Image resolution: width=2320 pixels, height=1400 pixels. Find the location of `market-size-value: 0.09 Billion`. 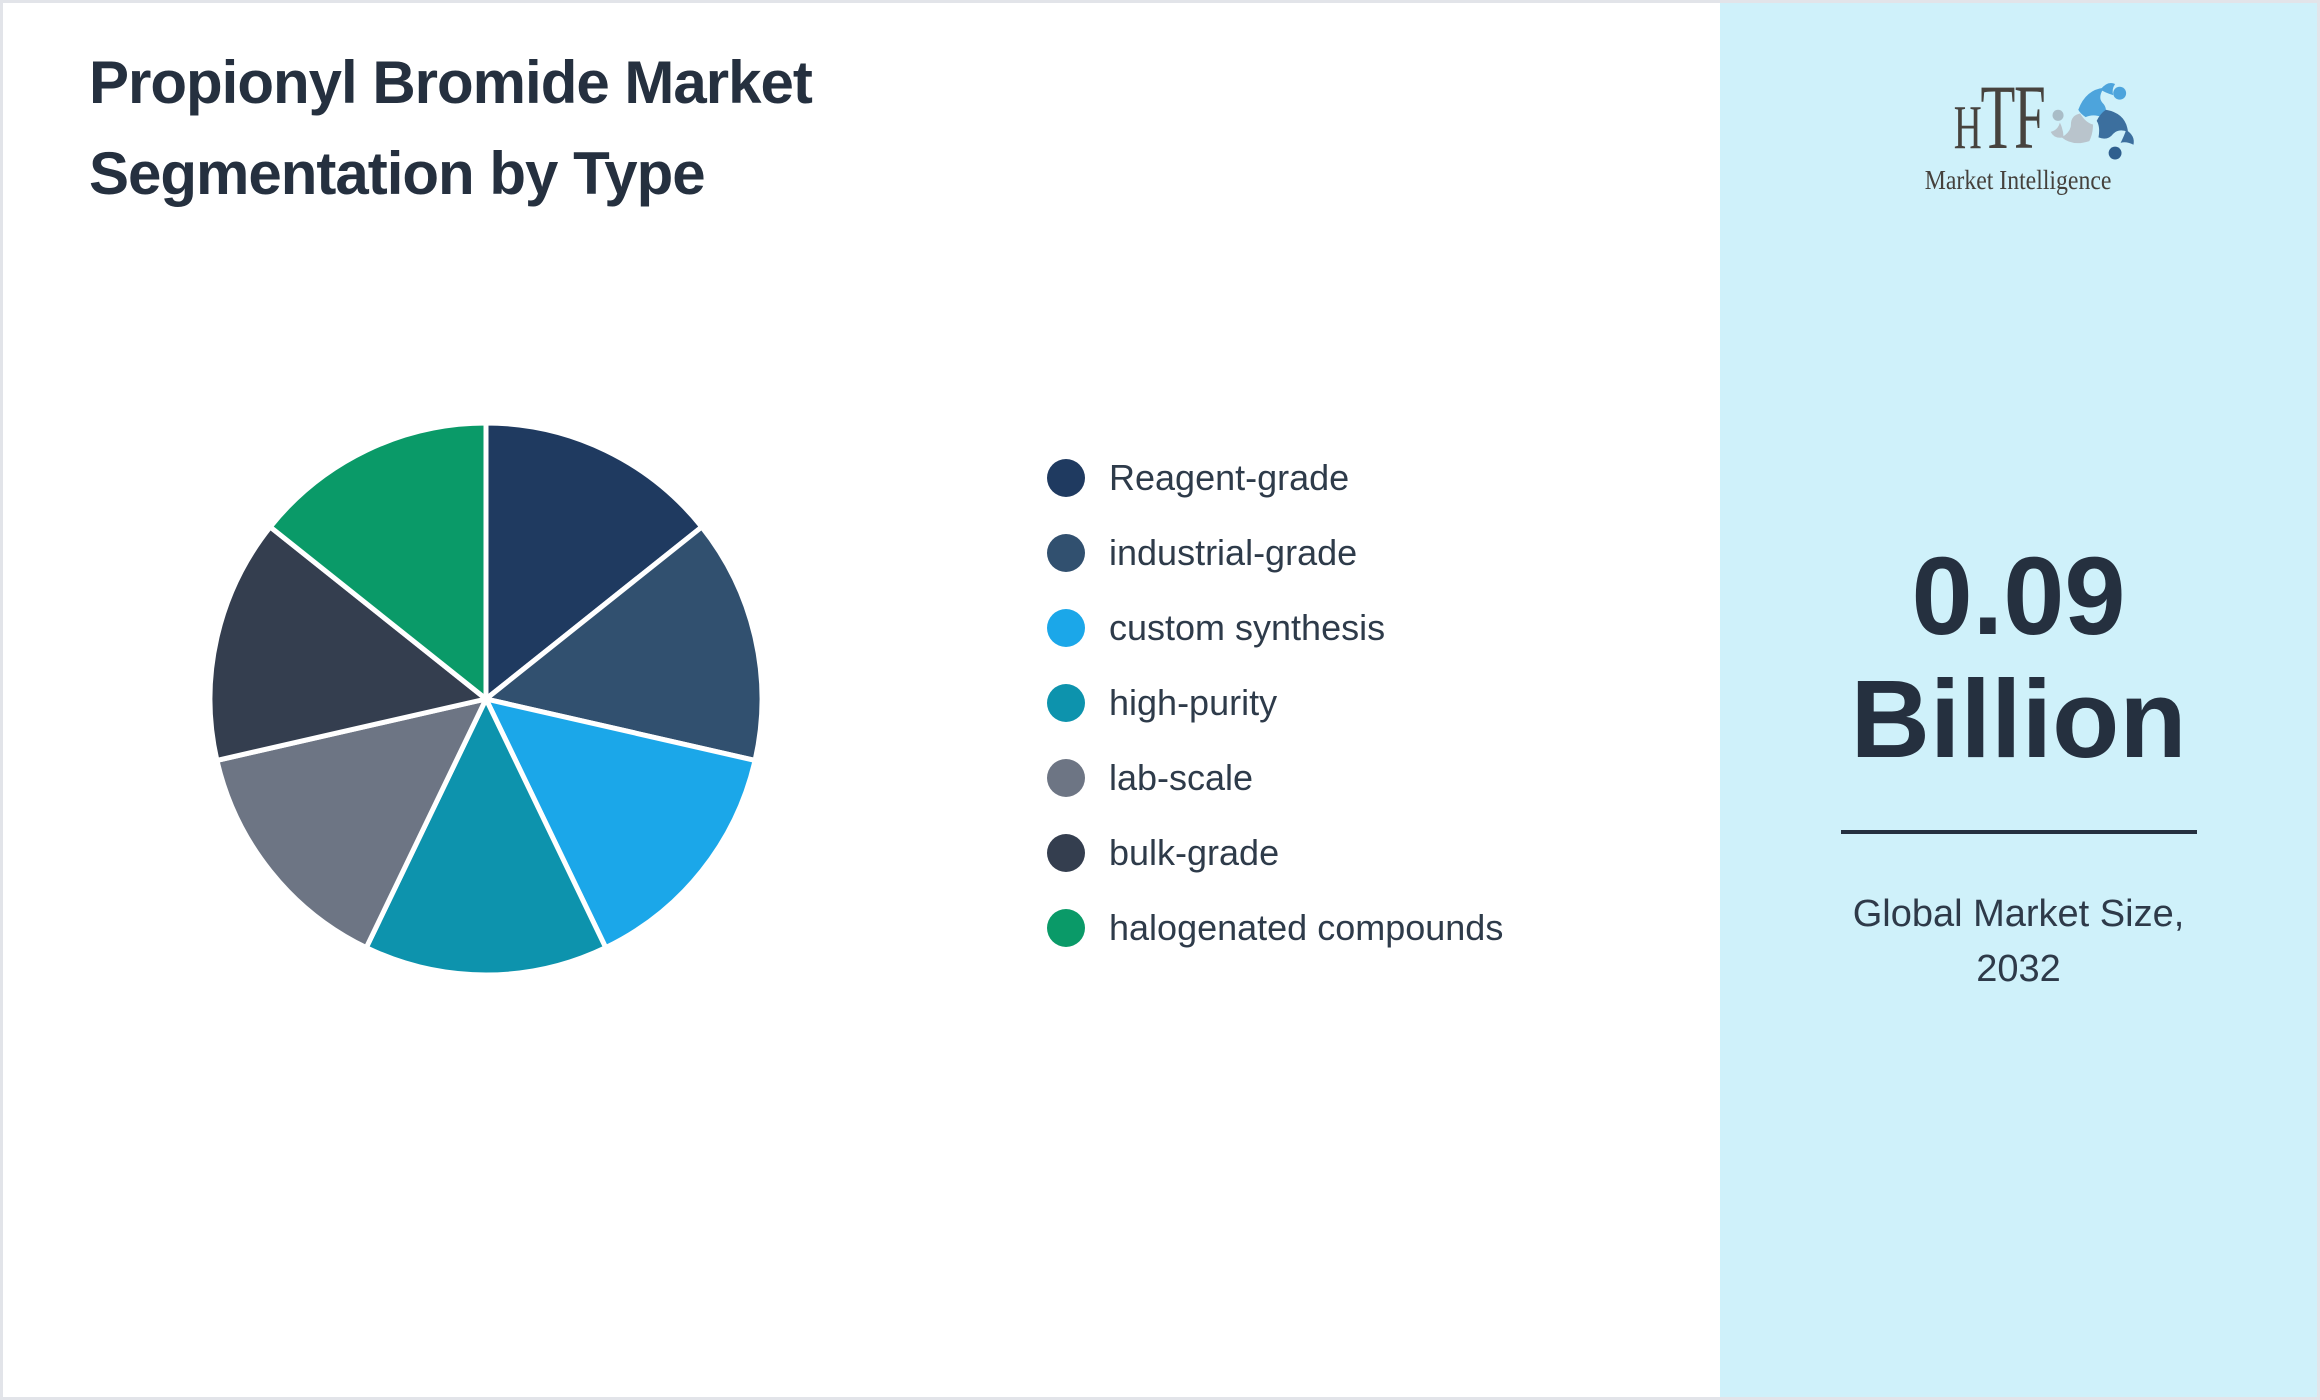

market-size-value: 0.09 Billion is located at coordinates (2018, 658).